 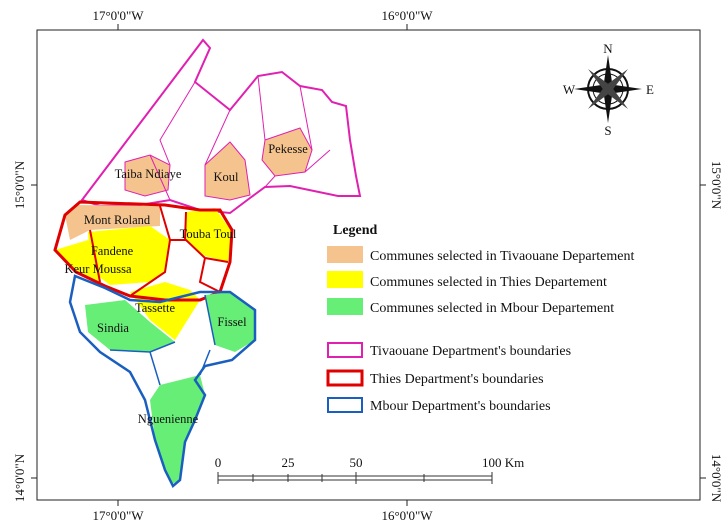 I want to click on commune-label: Taiba Ndiaye, so click(x=148, y=174).